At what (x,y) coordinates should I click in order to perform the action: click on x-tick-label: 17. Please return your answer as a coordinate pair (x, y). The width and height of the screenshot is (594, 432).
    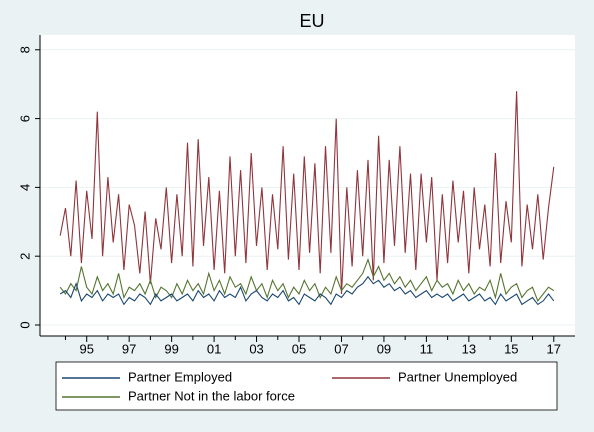
    Looking at the image, I should click on (554, 348).